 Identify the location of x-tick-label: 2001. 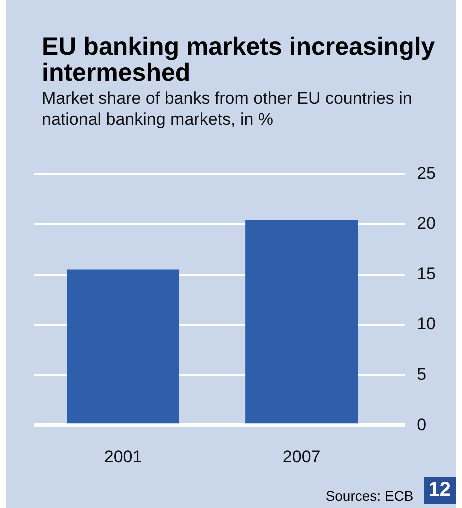
(123, 456).